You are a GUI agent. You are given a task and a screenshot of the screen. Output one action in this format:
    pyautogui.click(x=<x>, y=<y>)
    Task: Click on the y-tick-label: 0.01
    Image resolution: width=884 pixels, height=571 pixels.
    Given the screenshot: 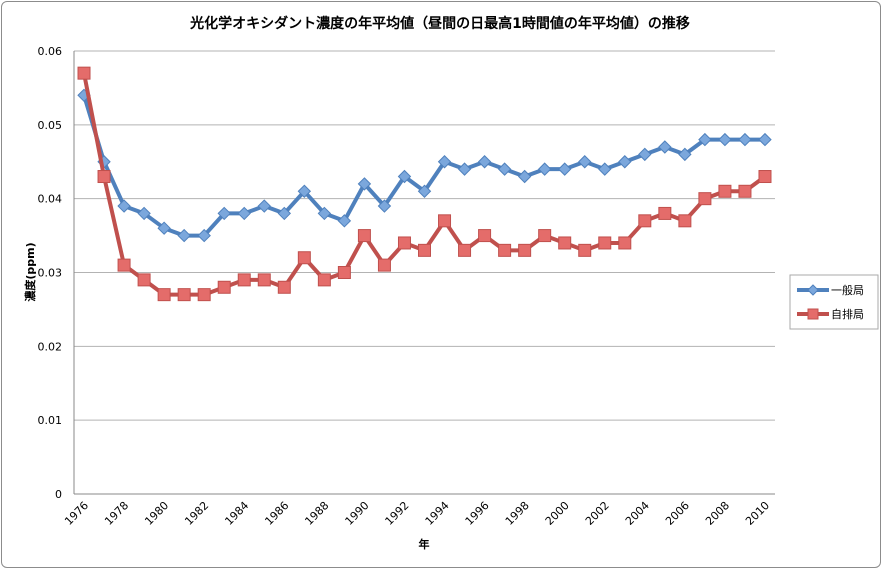 What is the action you would take?
    pyautogui.click(x=50, y=420)
    